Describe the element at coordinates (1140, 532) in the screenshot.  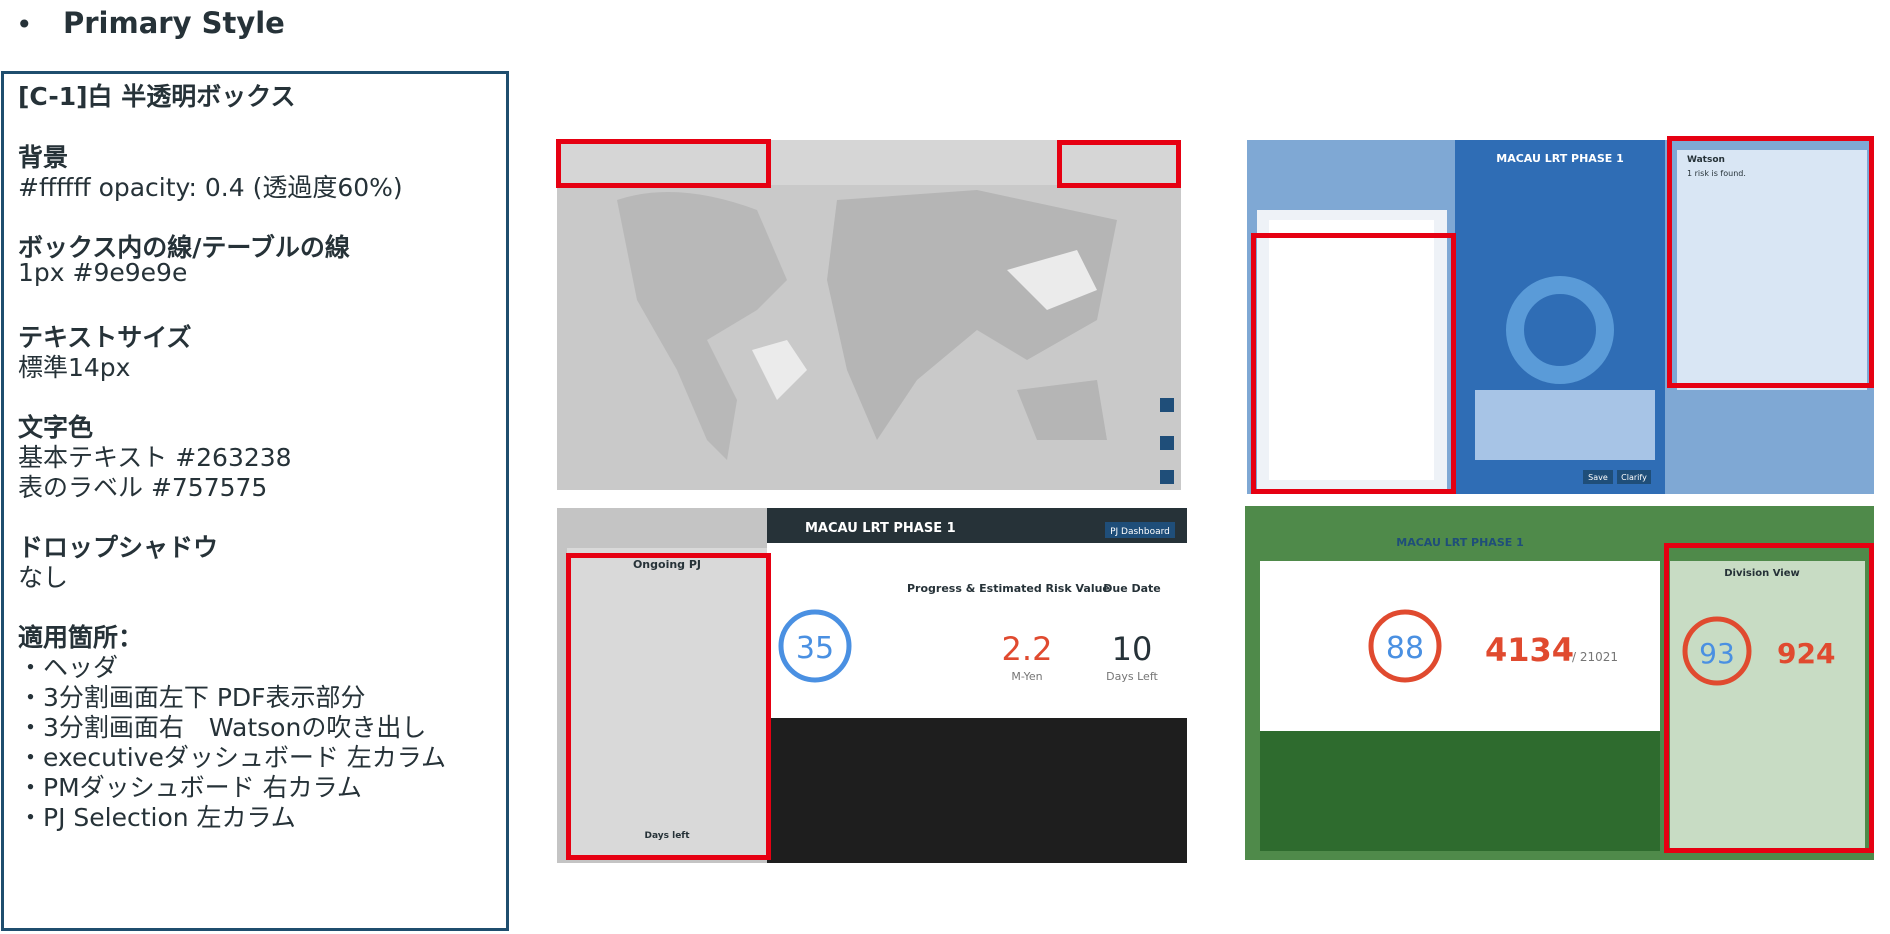
I see `badge: PJ Dashboard` at that location.